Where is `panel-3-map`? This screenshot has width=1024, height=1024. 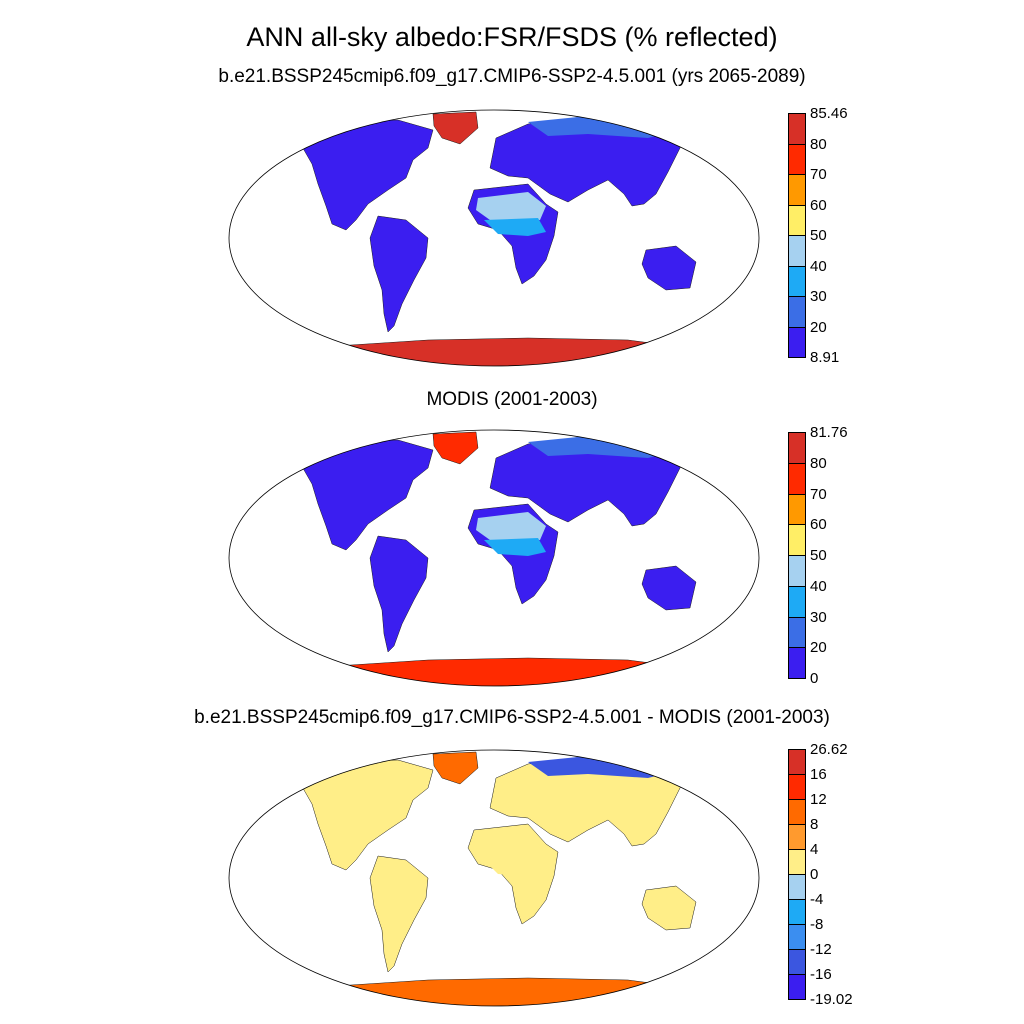
panel-3-map is located at coordinates (494, 878).